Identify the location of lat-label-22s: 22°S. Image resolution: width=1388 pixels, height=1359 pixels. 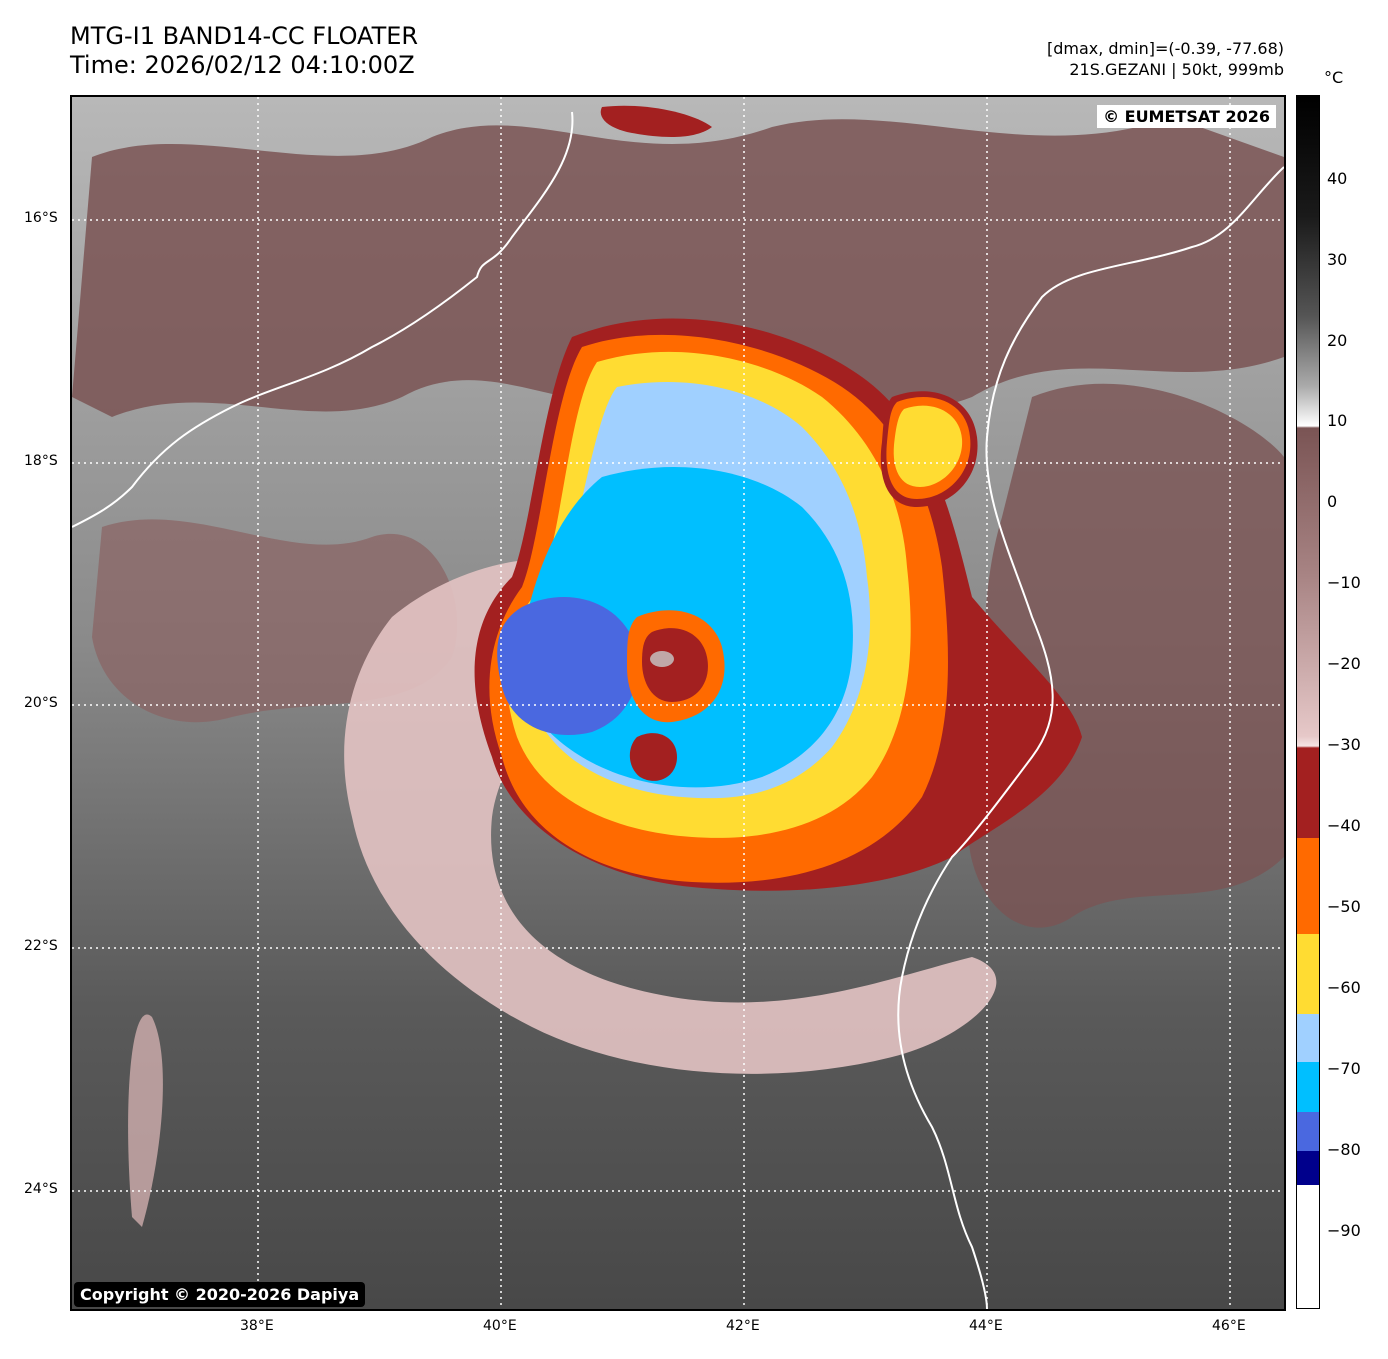
(41, 946).